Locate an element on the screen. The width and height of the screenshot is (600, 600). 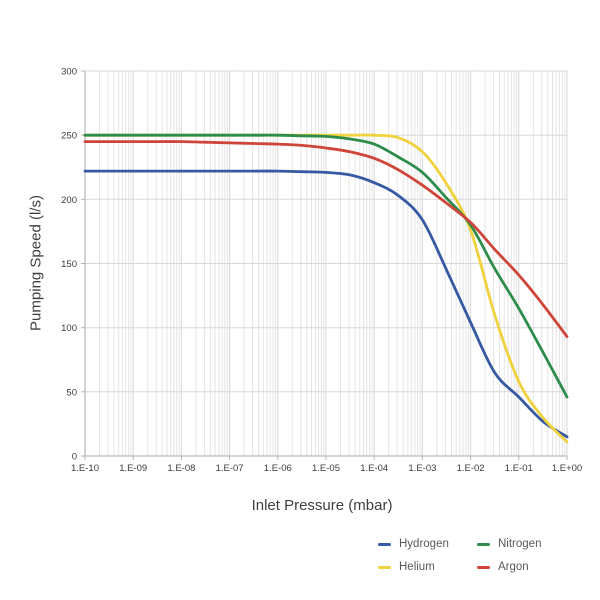
x-tick-label: 1.E-06 is located at coordinates (278, 468).